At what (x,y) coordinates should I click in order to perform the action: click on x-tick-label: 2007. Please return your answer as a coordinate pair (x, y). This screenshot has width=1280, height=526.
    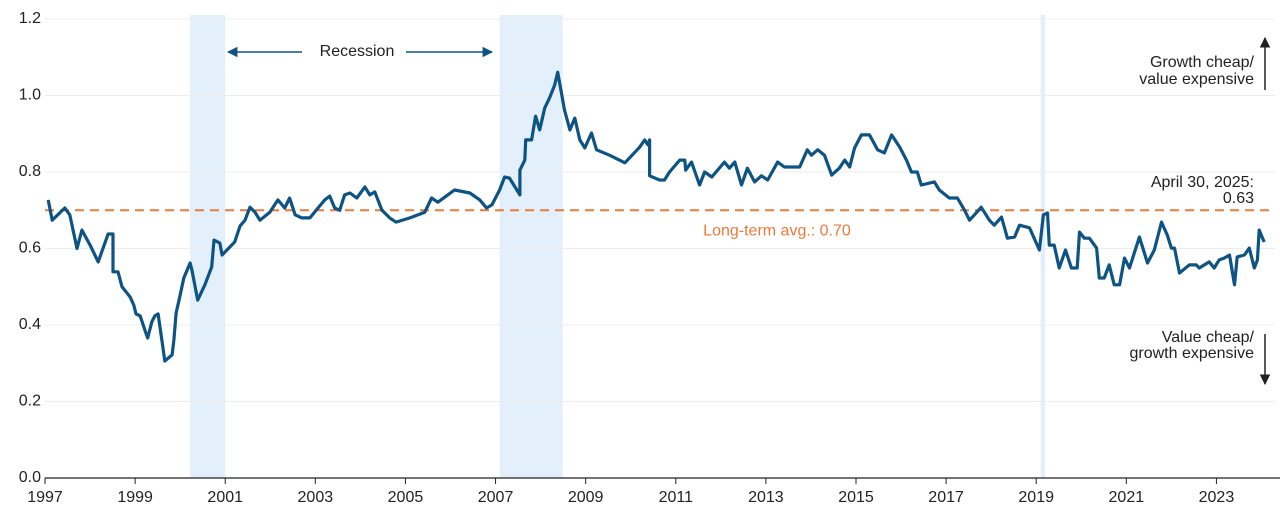
    Looking at the image, I should click on (496, 497).